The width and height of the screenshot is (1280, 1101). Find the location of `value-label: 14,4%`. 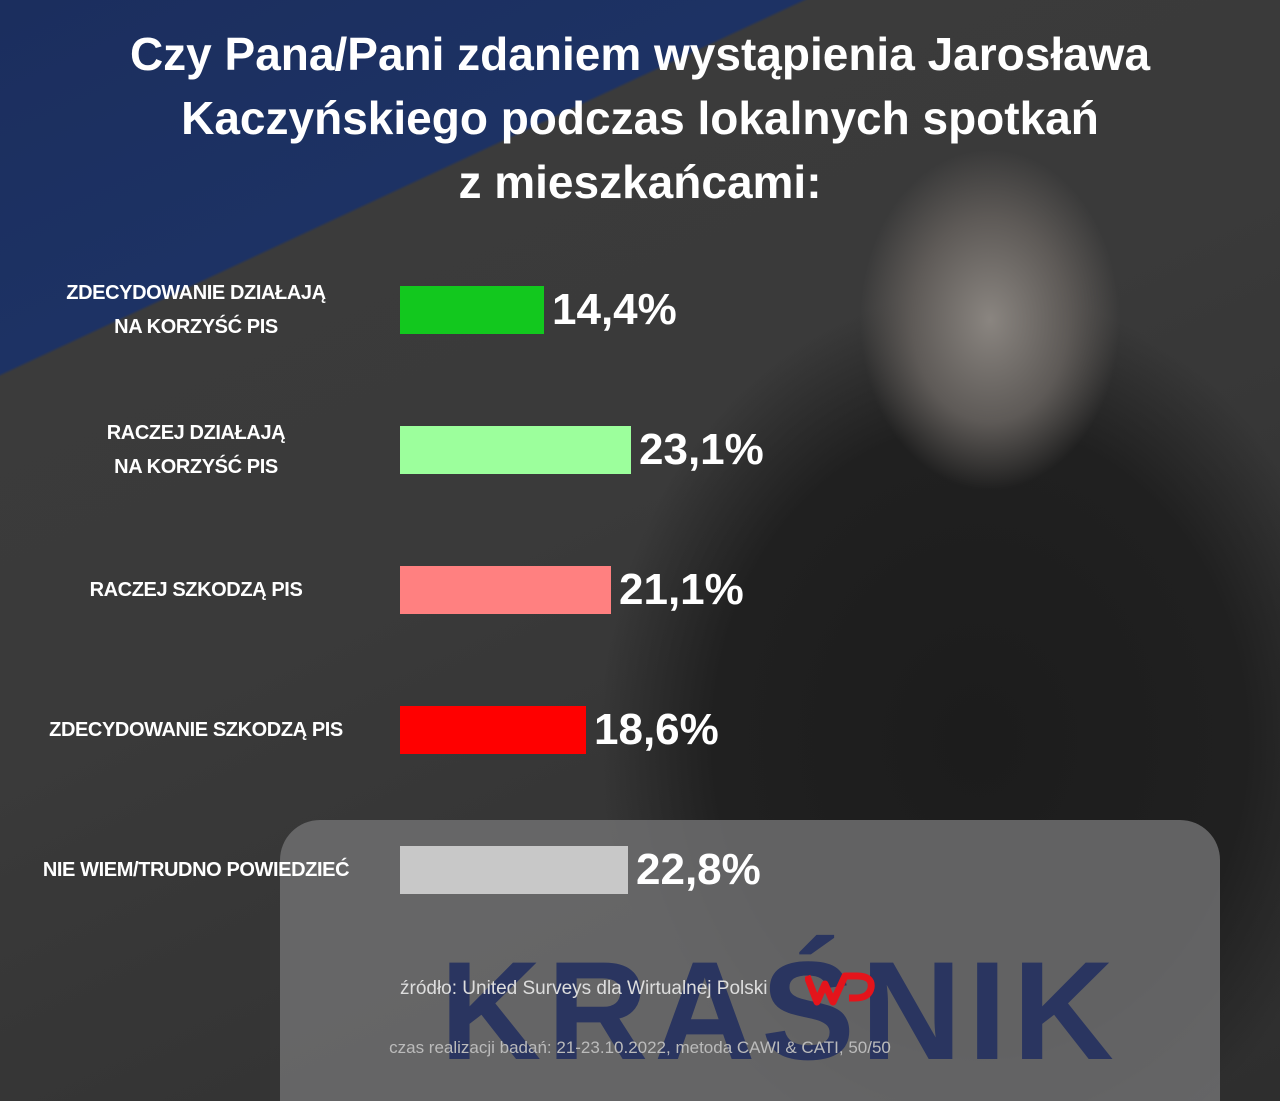

value-label: 14,4% is located at coordinates (614, 309).